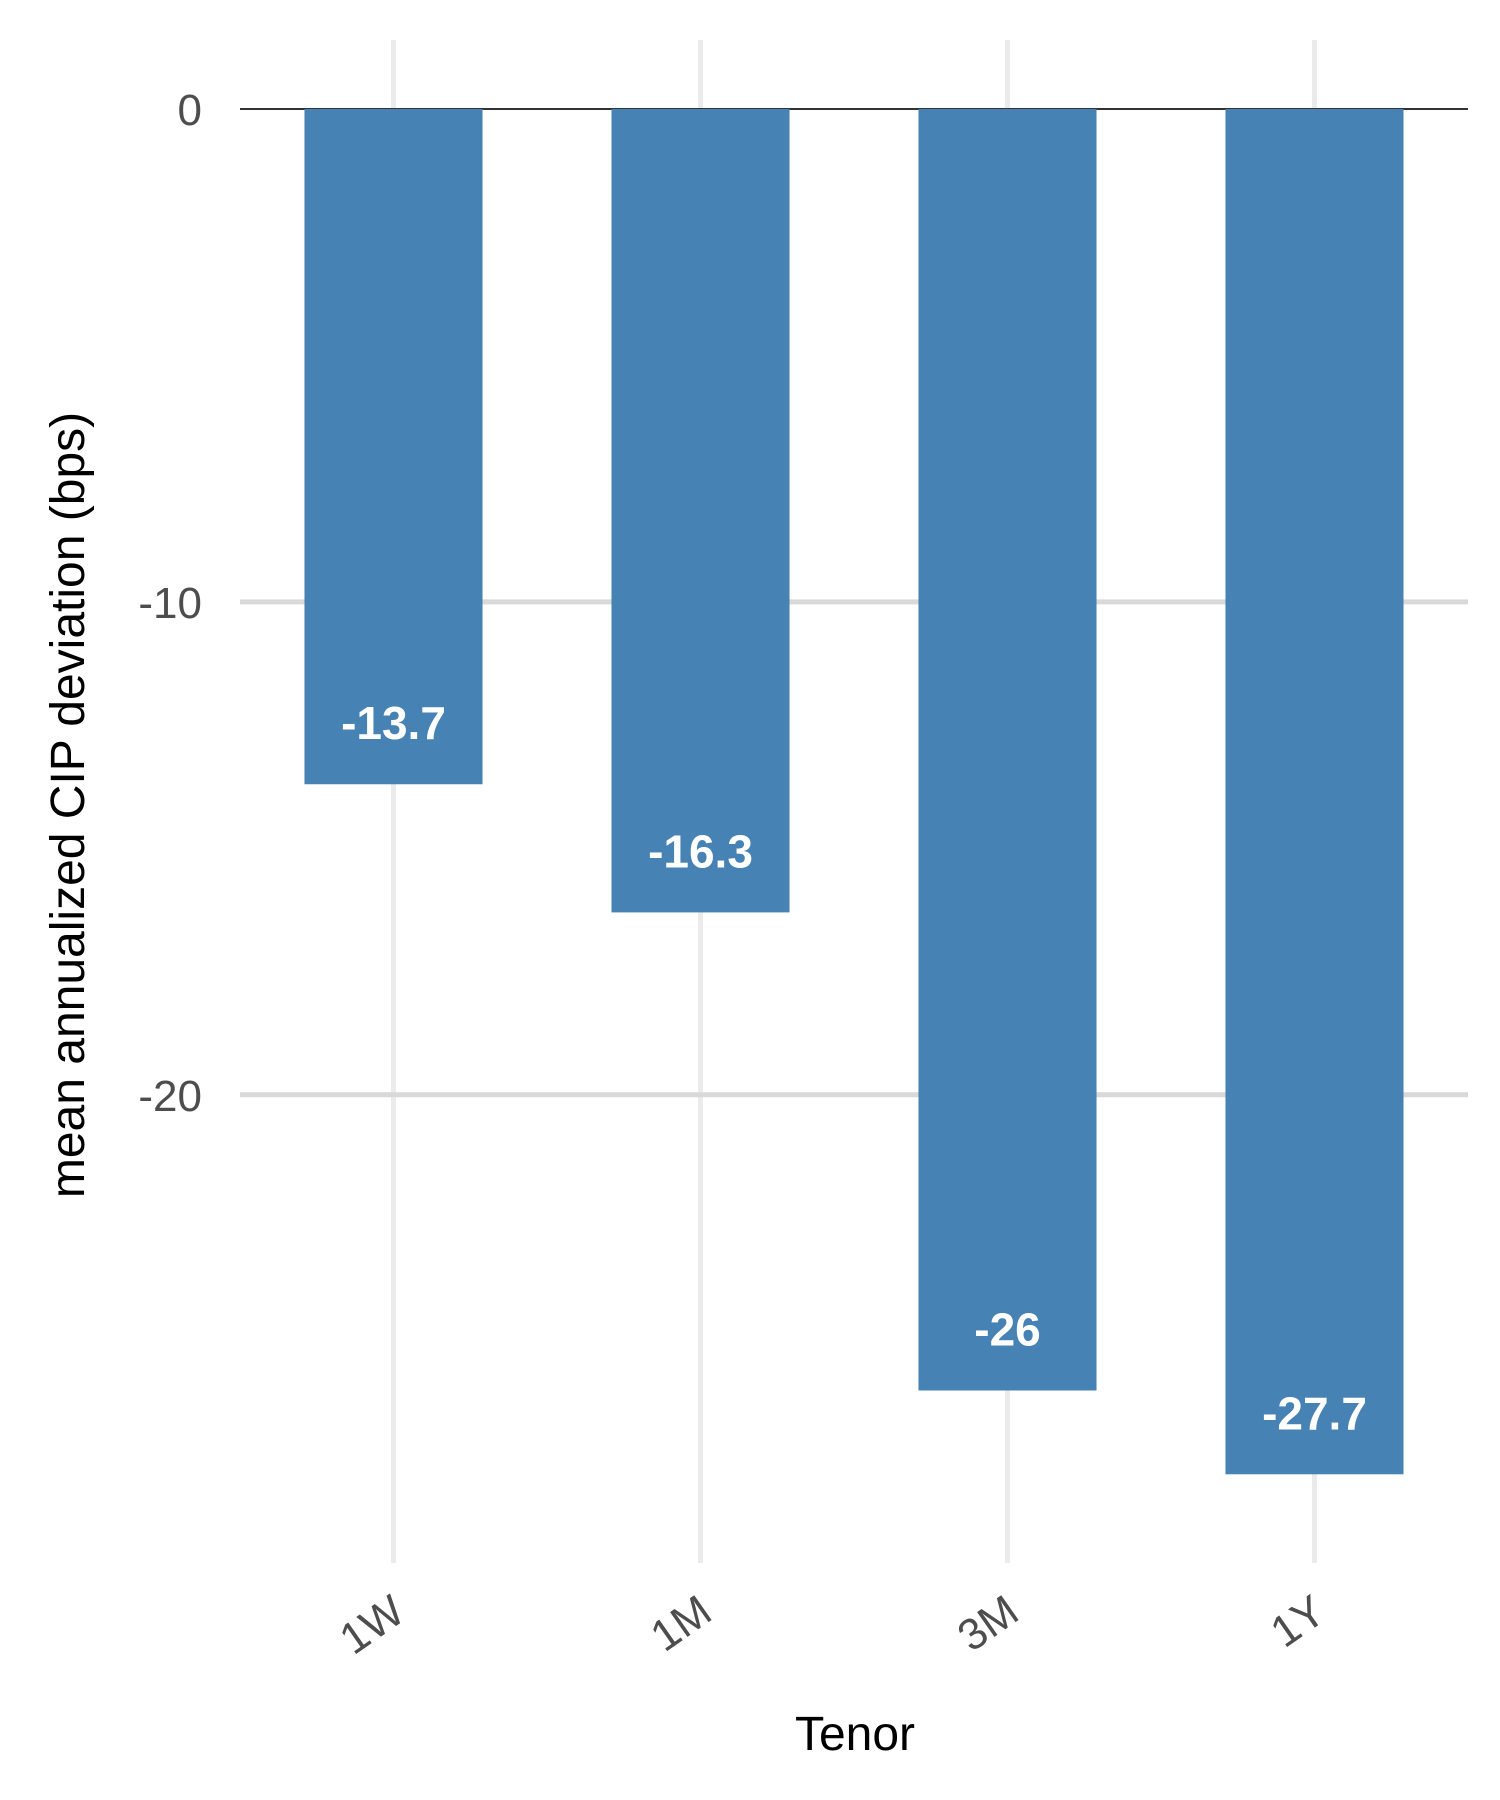  Describe the element at coordinates (988, 1623) in the screenshot. I see `x-tick-label: 3M` at that location.